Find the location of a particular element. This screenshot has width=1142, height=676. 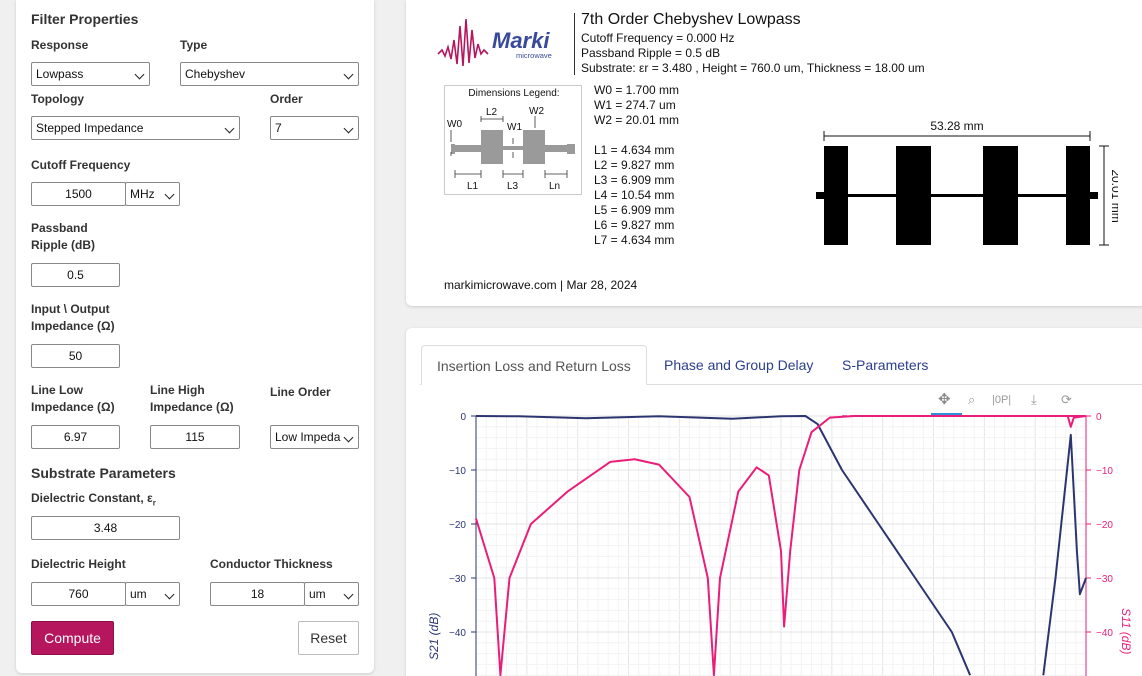

filter-layout-diagram: 53.28 mm 20.01 mm is located at coordinates (967, 182).